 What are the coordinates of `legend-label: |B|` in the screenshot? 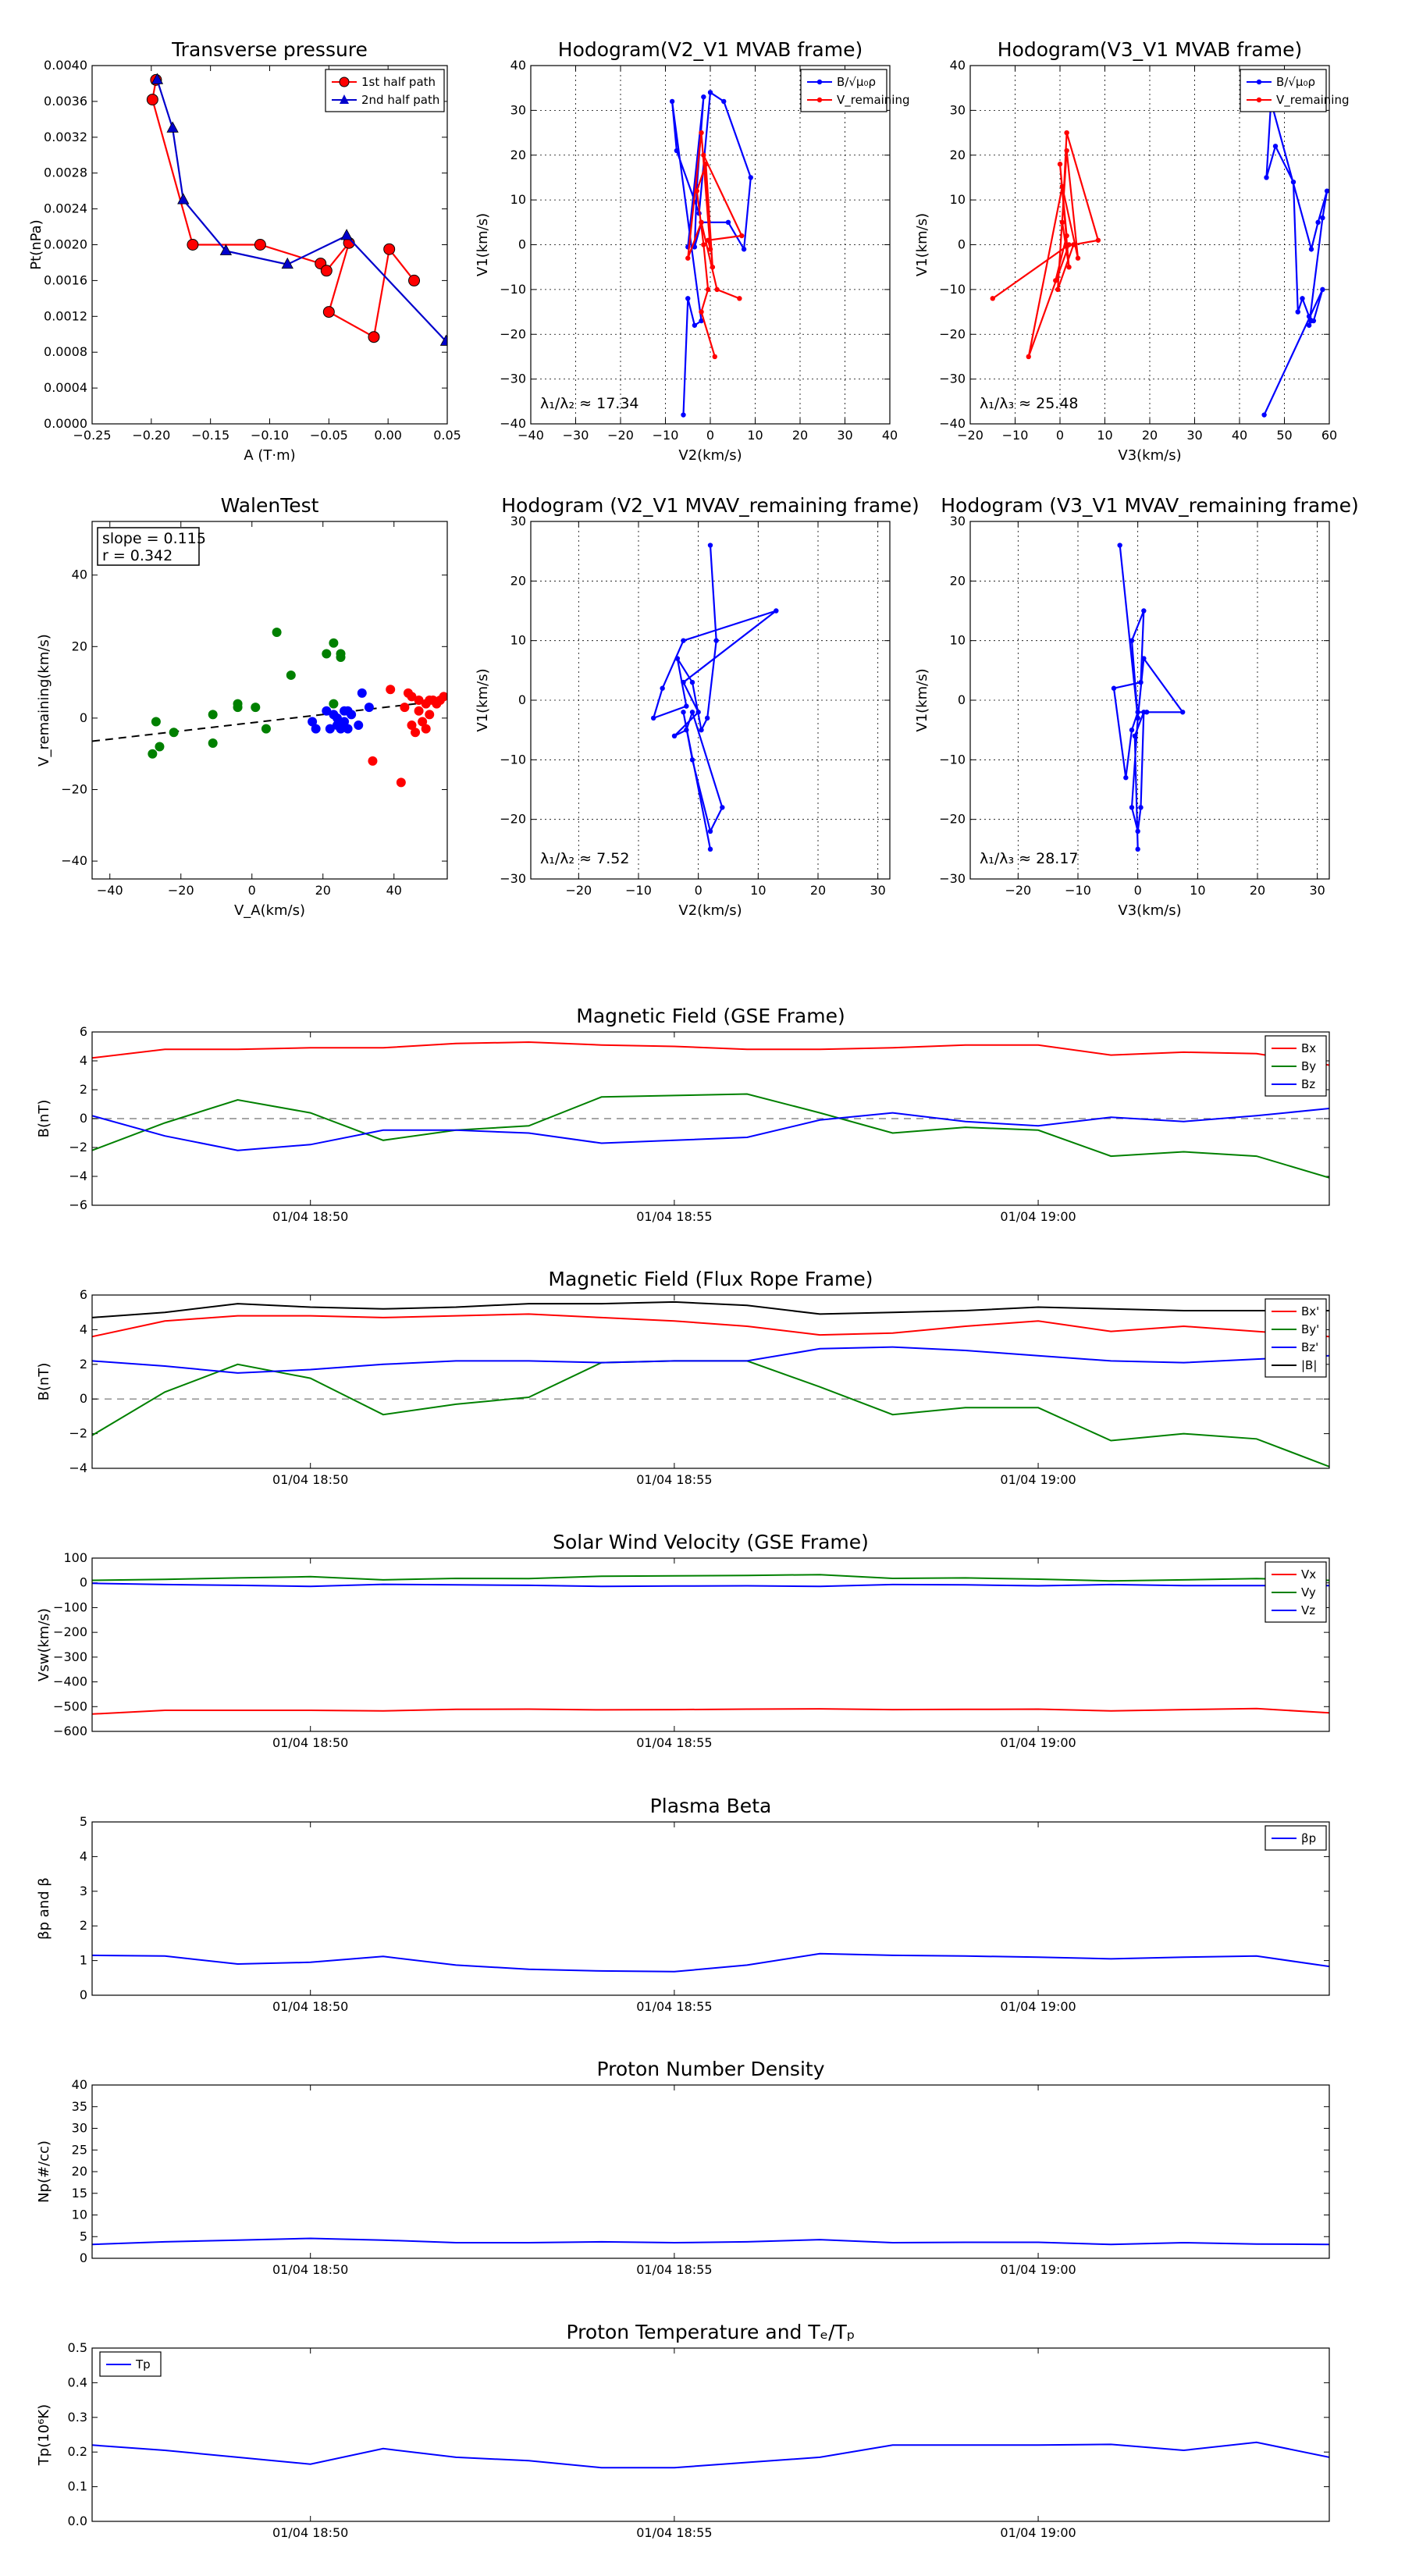 It's located at (1309, 1365).